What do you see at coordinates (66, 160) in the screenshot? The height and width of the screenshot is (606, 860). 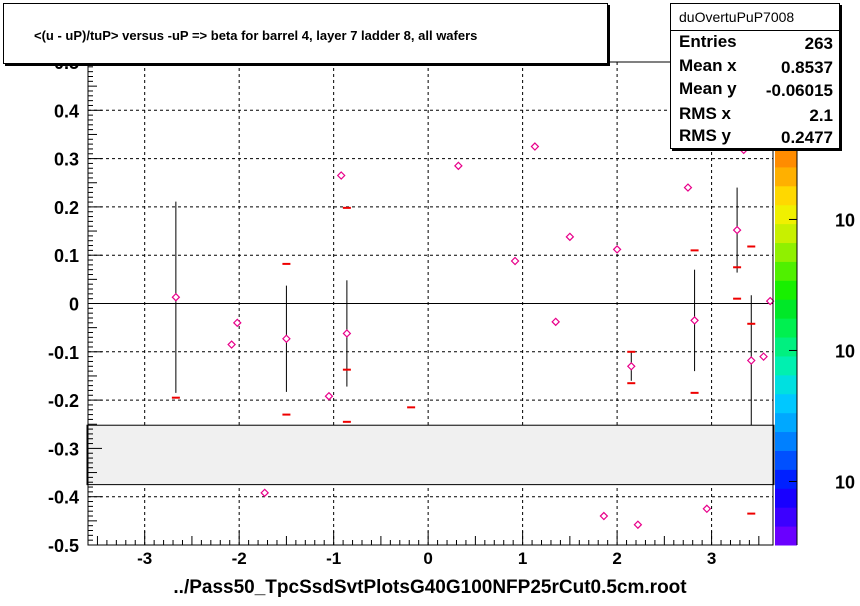 I see `y-tick-label: 0.3` at bounding box center [66, 160].